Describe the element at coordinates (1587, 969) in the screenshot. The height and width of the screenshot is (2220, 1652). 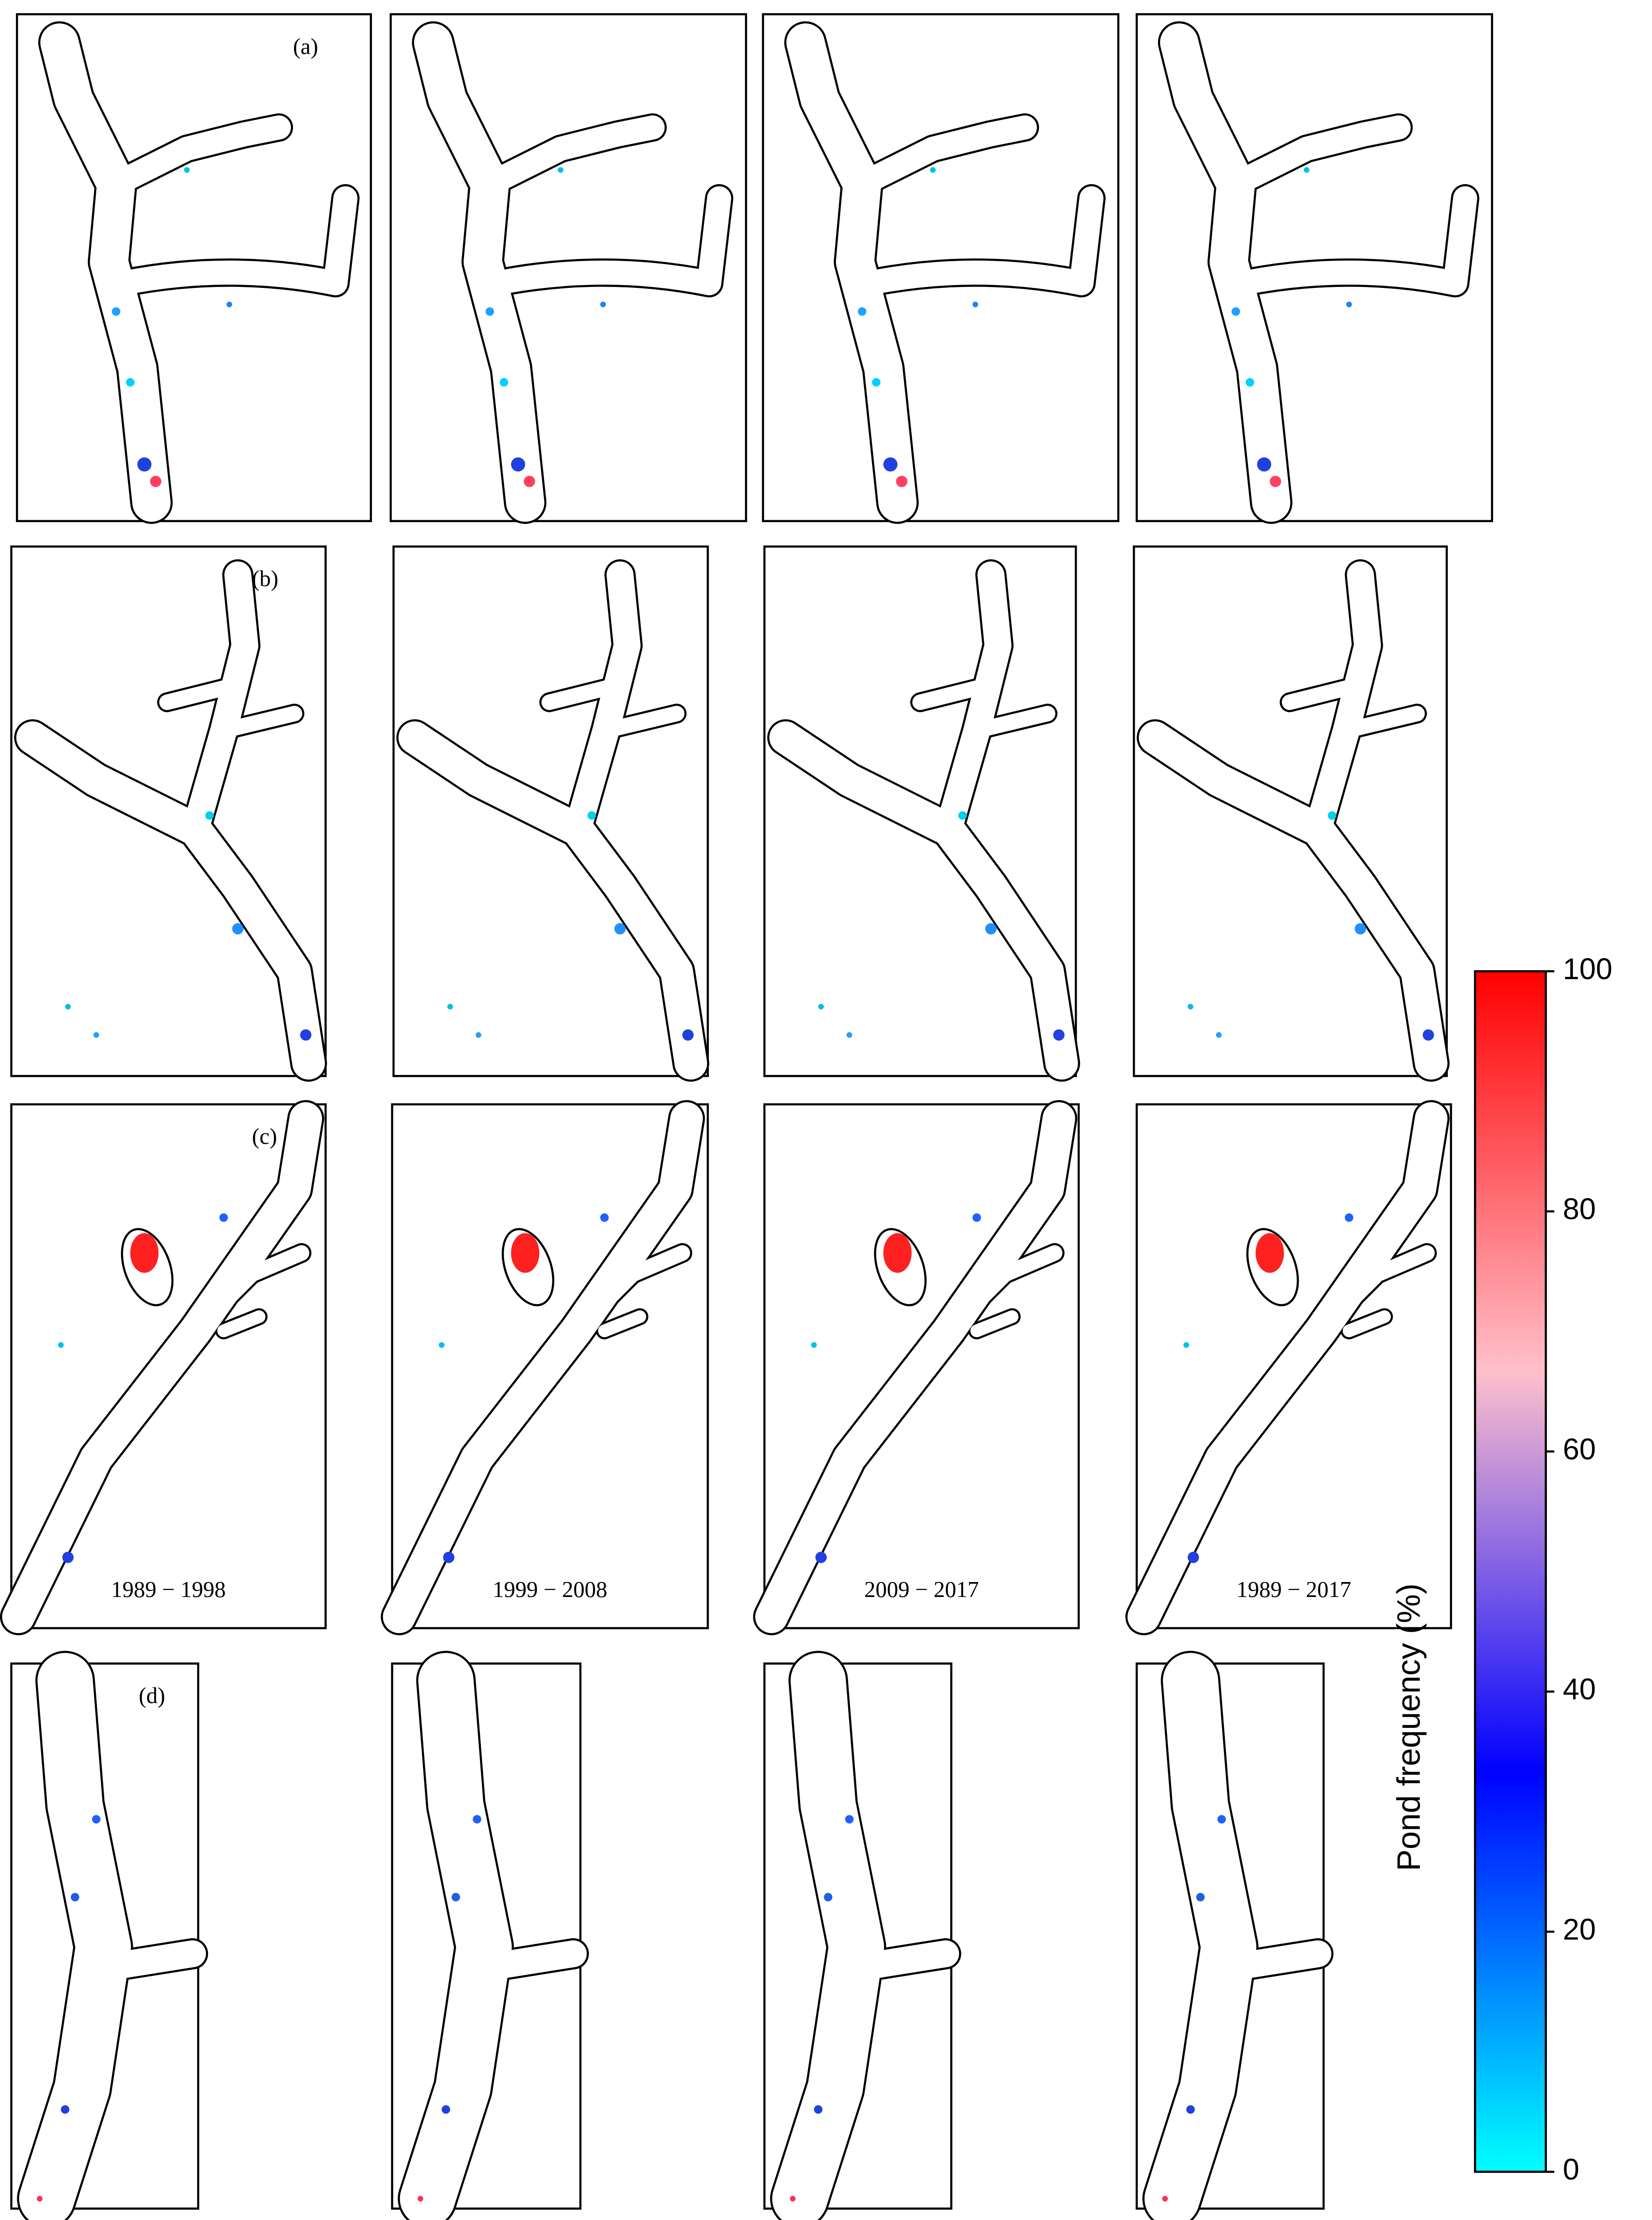
I see `colorbar-tick-label: 100` at that location.